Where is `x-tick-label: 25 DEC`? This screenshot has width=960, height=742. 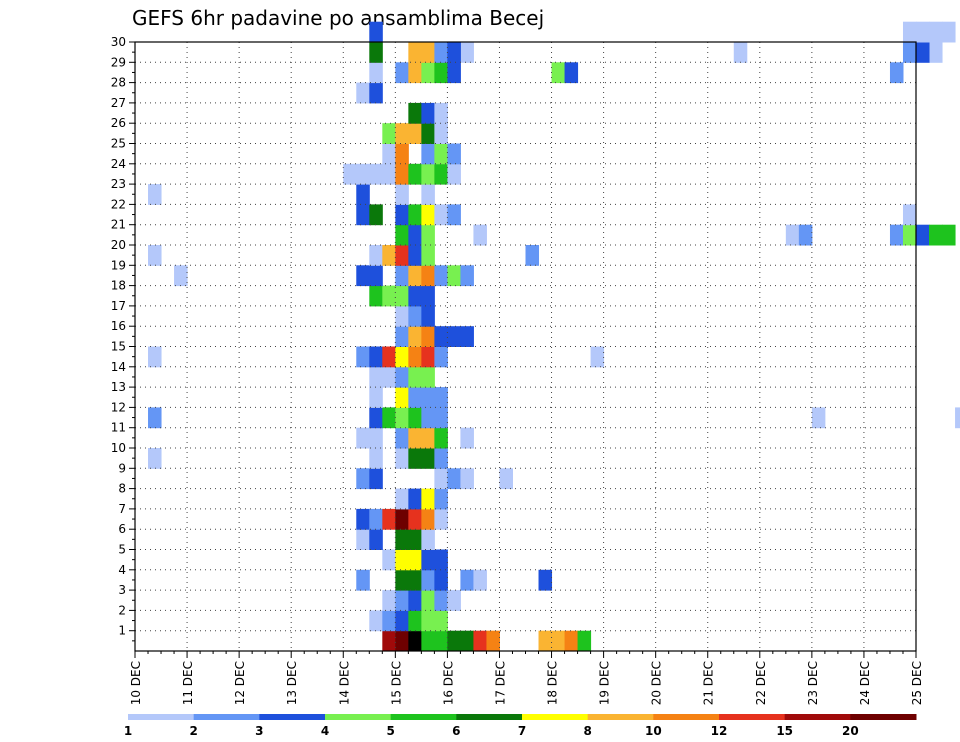
x-tick-label: 25 DEC is located at coordinates (917, 683).